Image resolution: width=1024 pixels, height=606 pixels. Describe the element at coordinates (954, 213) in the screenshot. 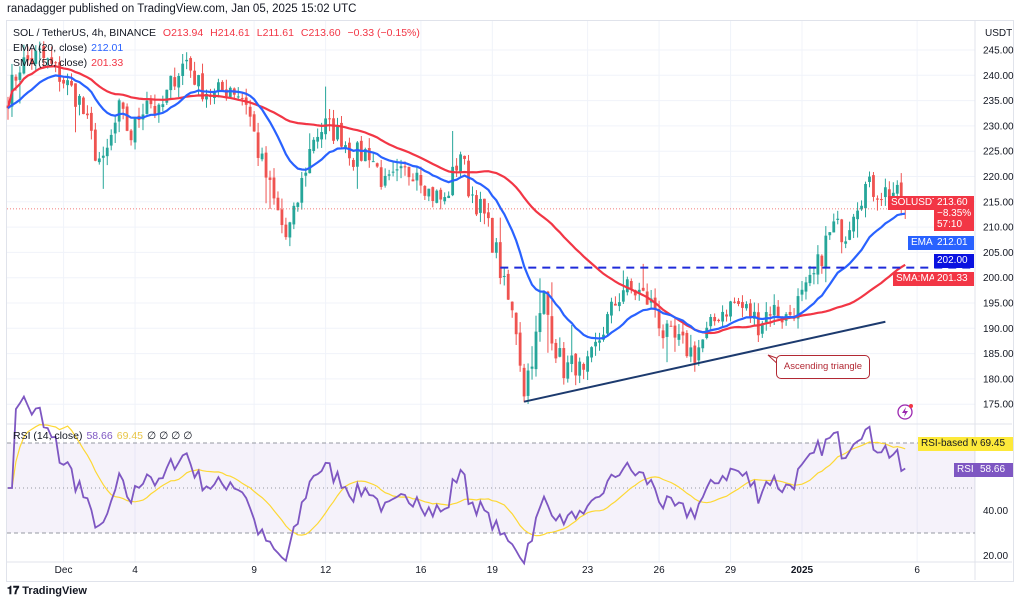

I see `price-tag-pct: −8.35%` at that location.